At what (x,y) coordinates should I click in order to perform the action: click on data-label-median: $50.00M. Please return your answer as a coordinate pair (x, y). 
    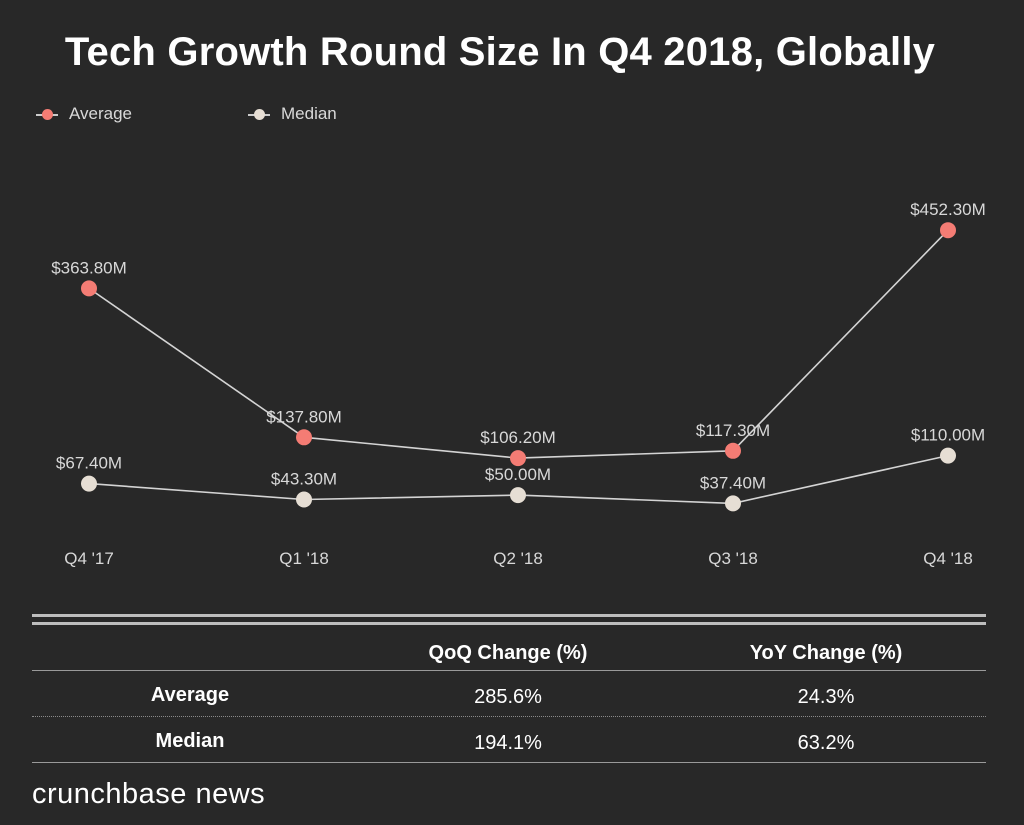
    Looking at the image, I should click on (518, 474).